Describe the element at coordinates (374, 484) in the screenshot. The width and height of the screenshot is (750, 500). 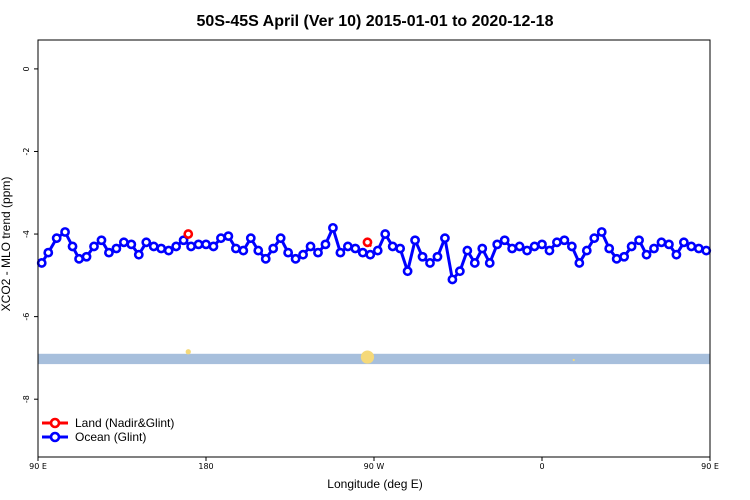
I see `x-axis-label: Longitude (deg E)` at that location.